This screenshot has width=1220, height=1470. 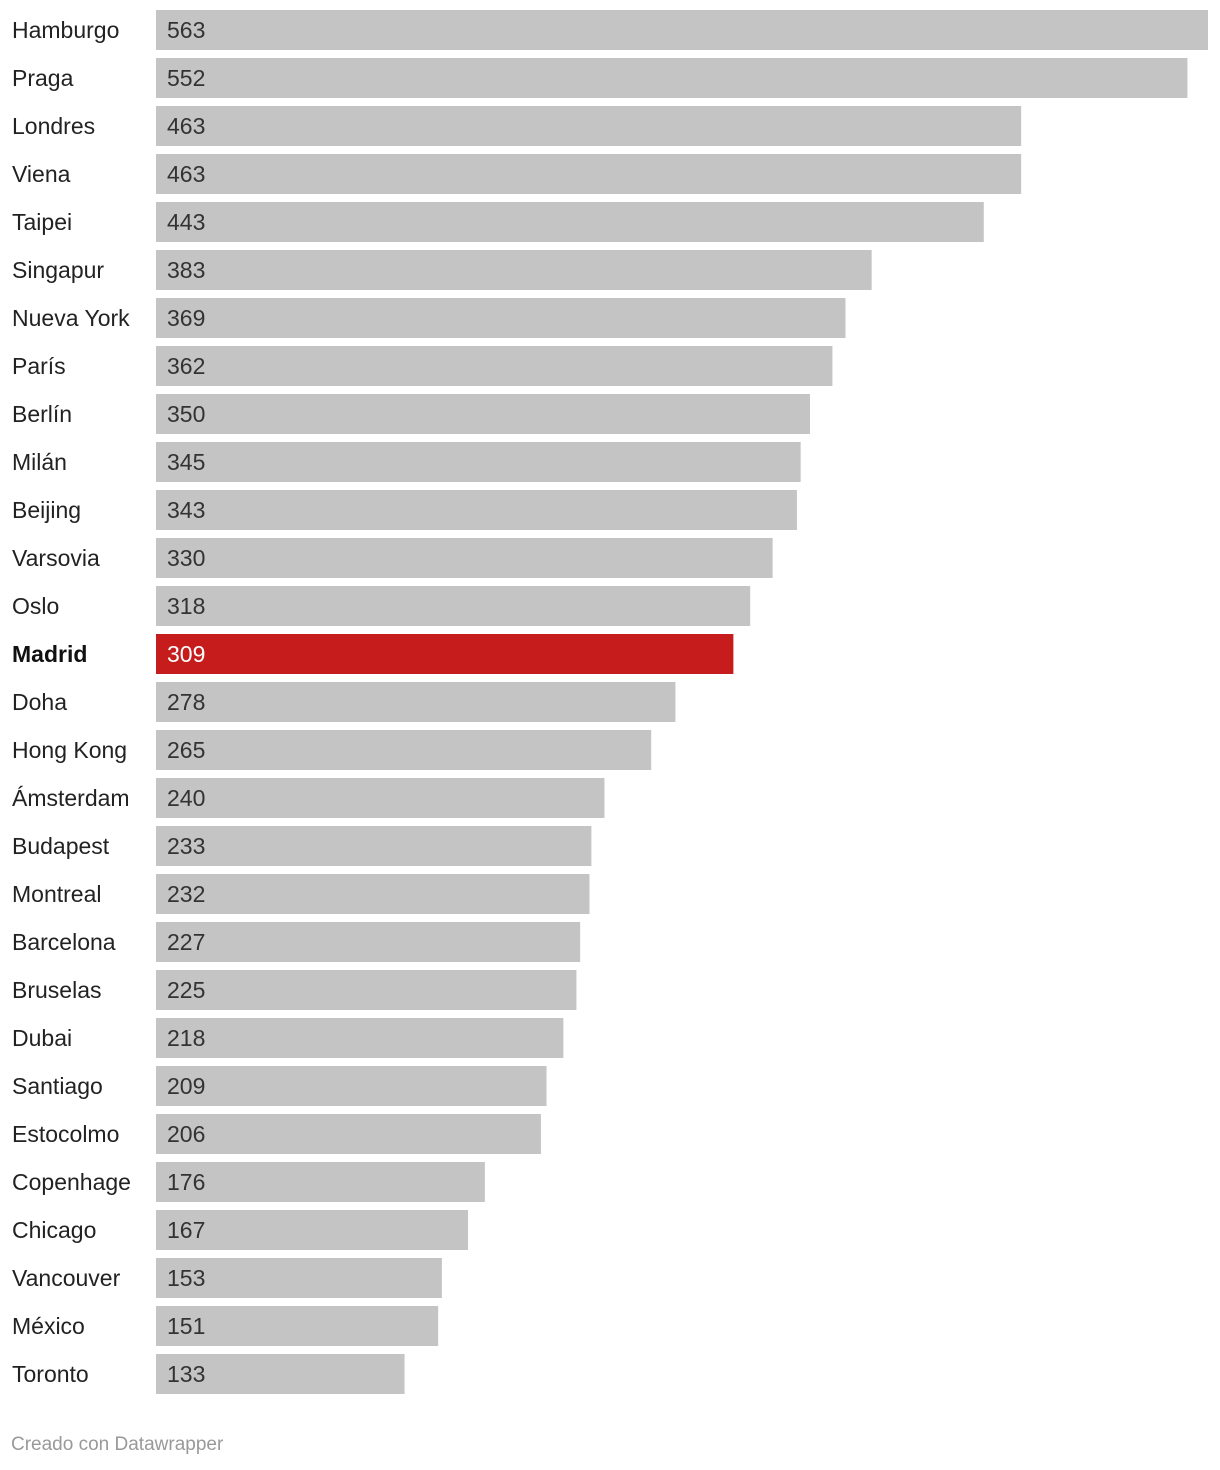 I want to click on bar-row-montreal: Montreal 232, so click(x=301, y=894).